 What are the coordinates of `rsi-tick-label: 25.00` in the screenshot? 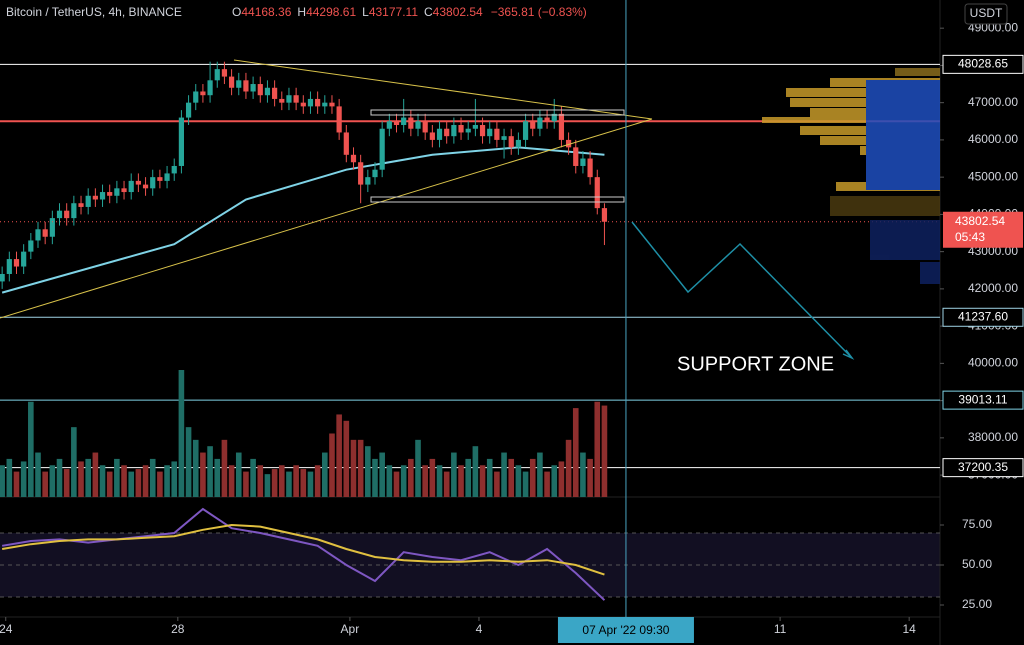 It's located at (977, 604).